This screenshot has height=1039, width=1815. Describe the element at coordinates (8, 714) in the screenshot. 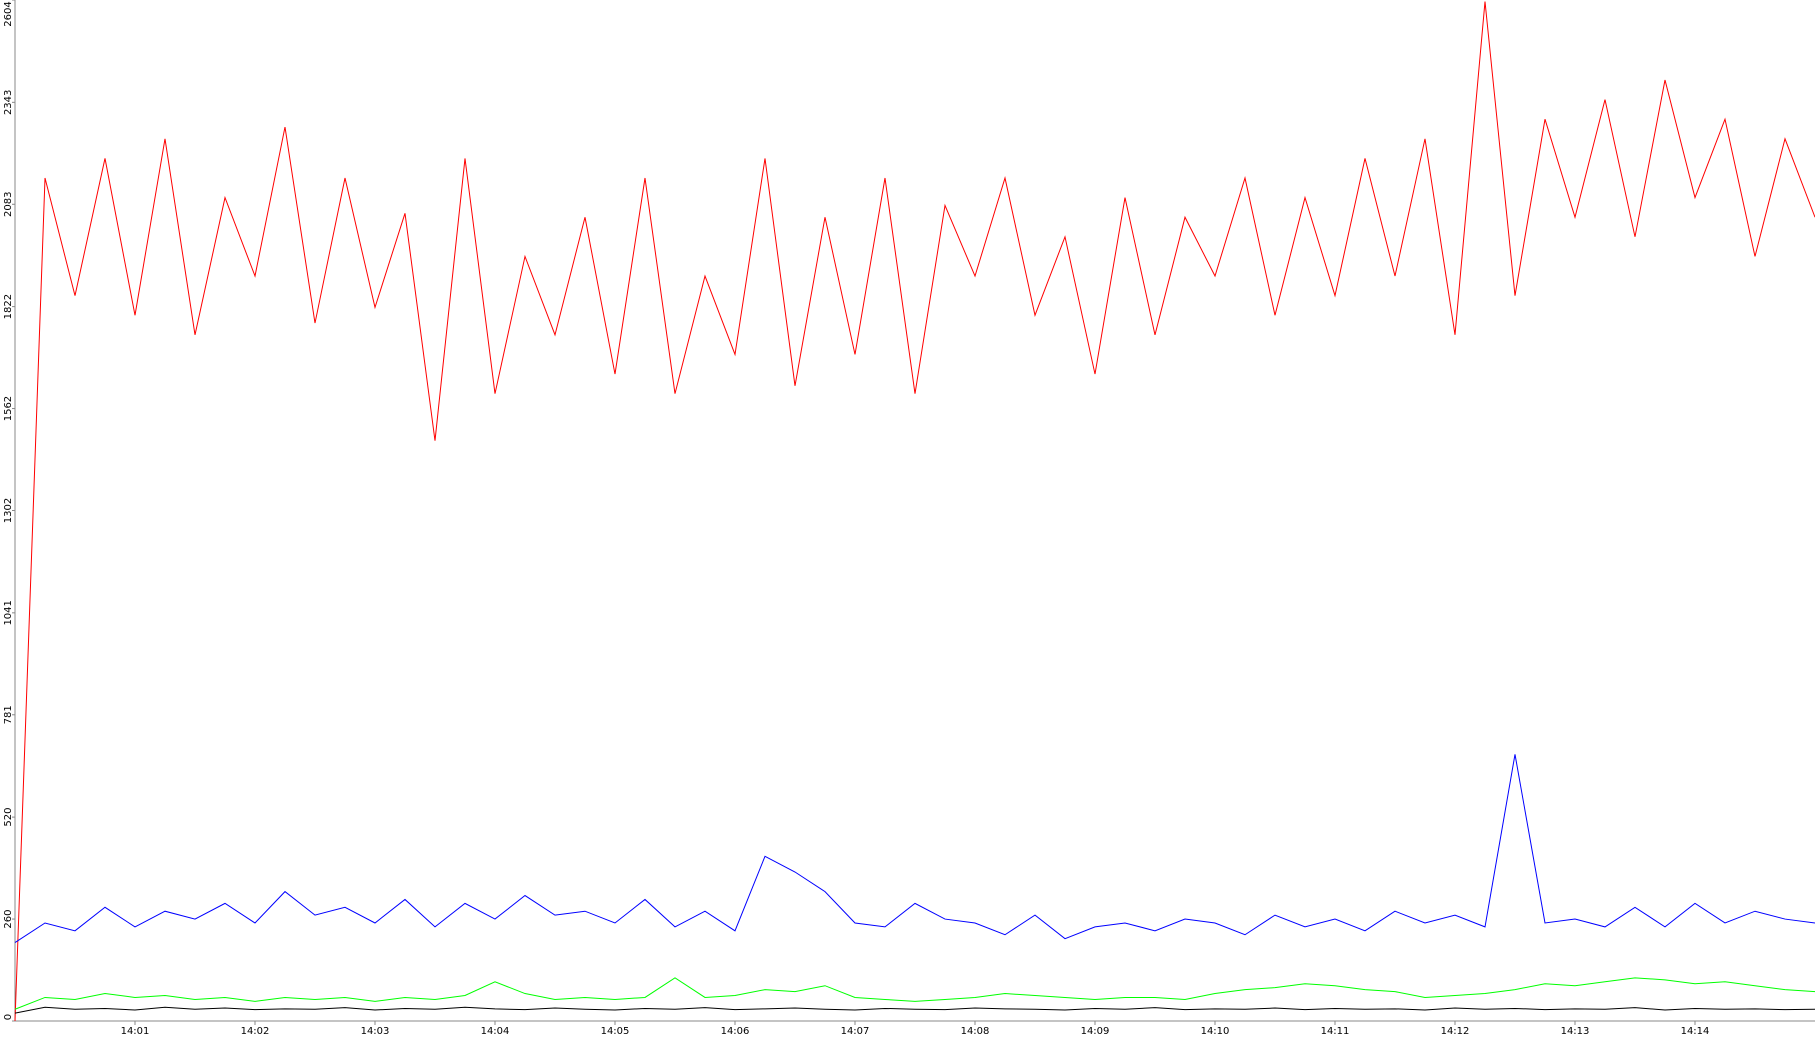

I see `y-tick-label: 781` at that location.